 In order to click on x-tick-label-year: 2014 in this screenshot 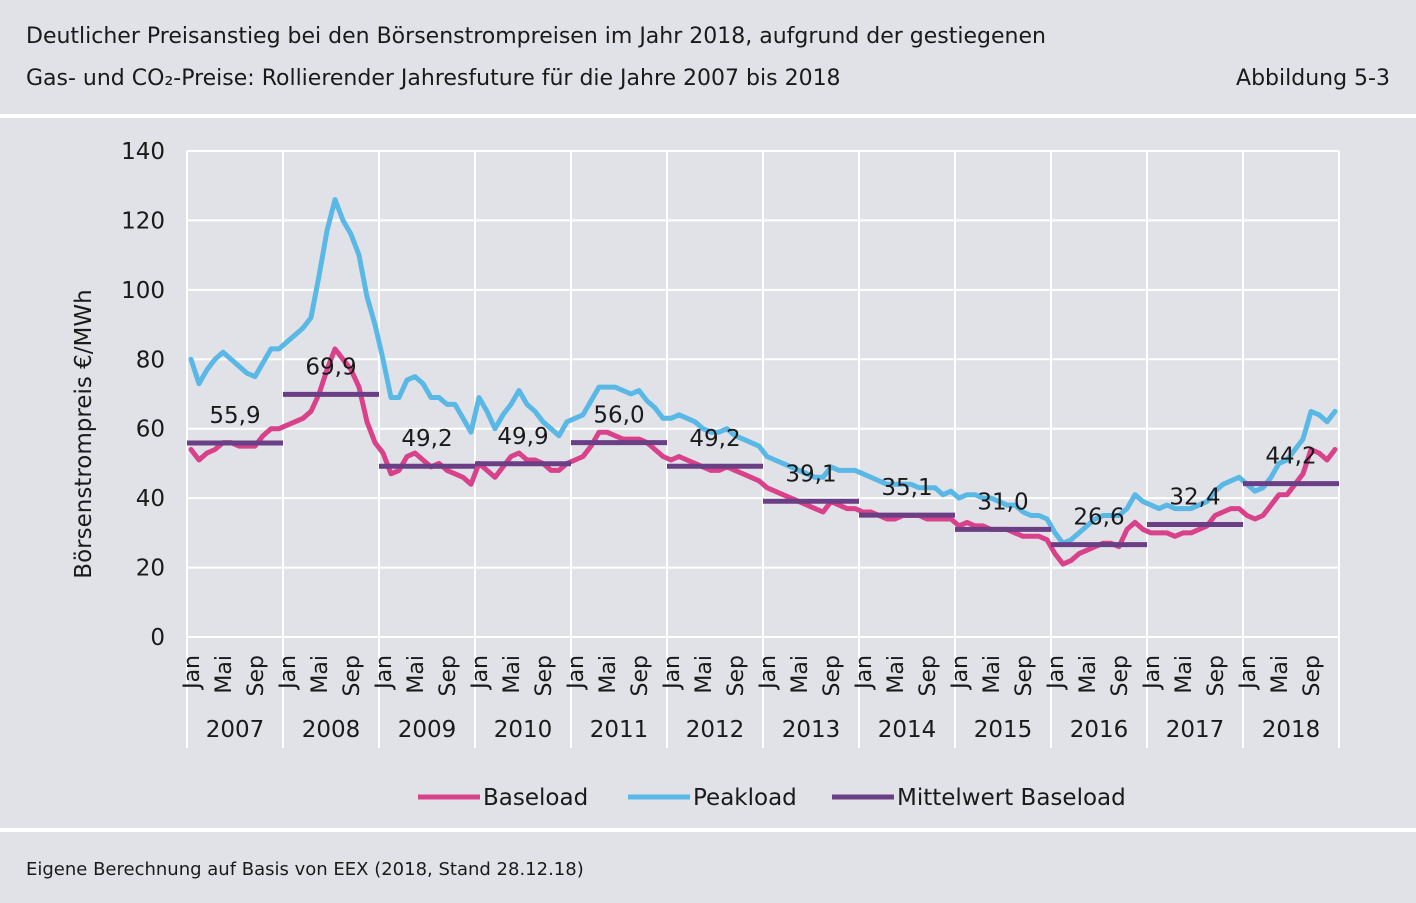, I will do `click(907, 730)`.